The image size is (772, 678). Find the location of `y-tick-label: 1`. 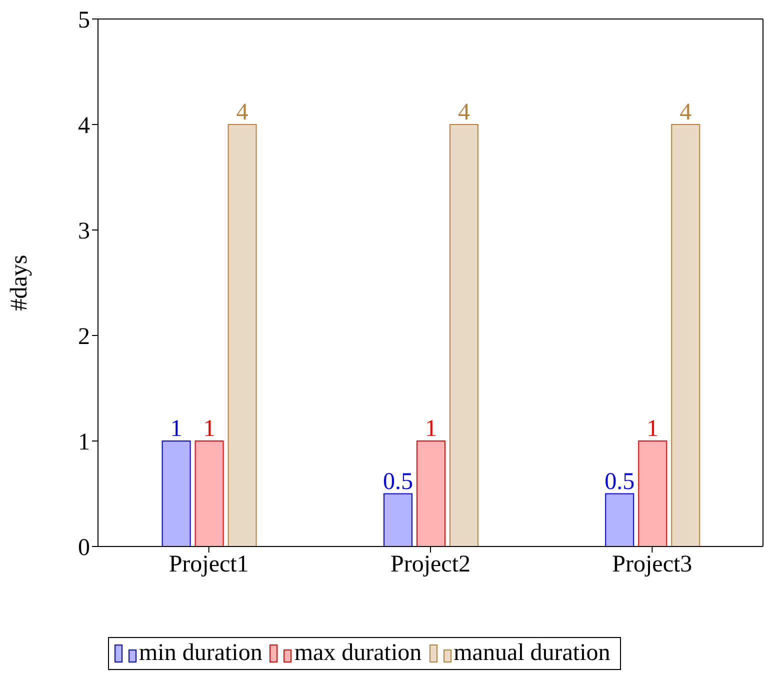

y-tick-label: 1 is located at coordinates (84, 443).